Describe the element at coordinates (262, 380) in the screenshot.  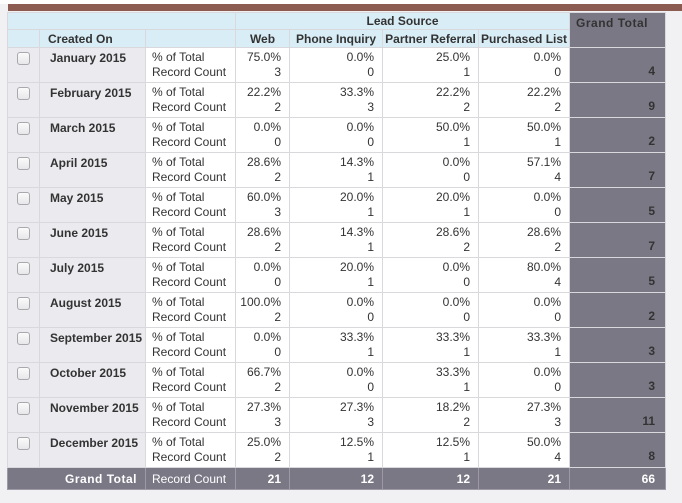
I see `value-cell: 66.7% 2` at that location.